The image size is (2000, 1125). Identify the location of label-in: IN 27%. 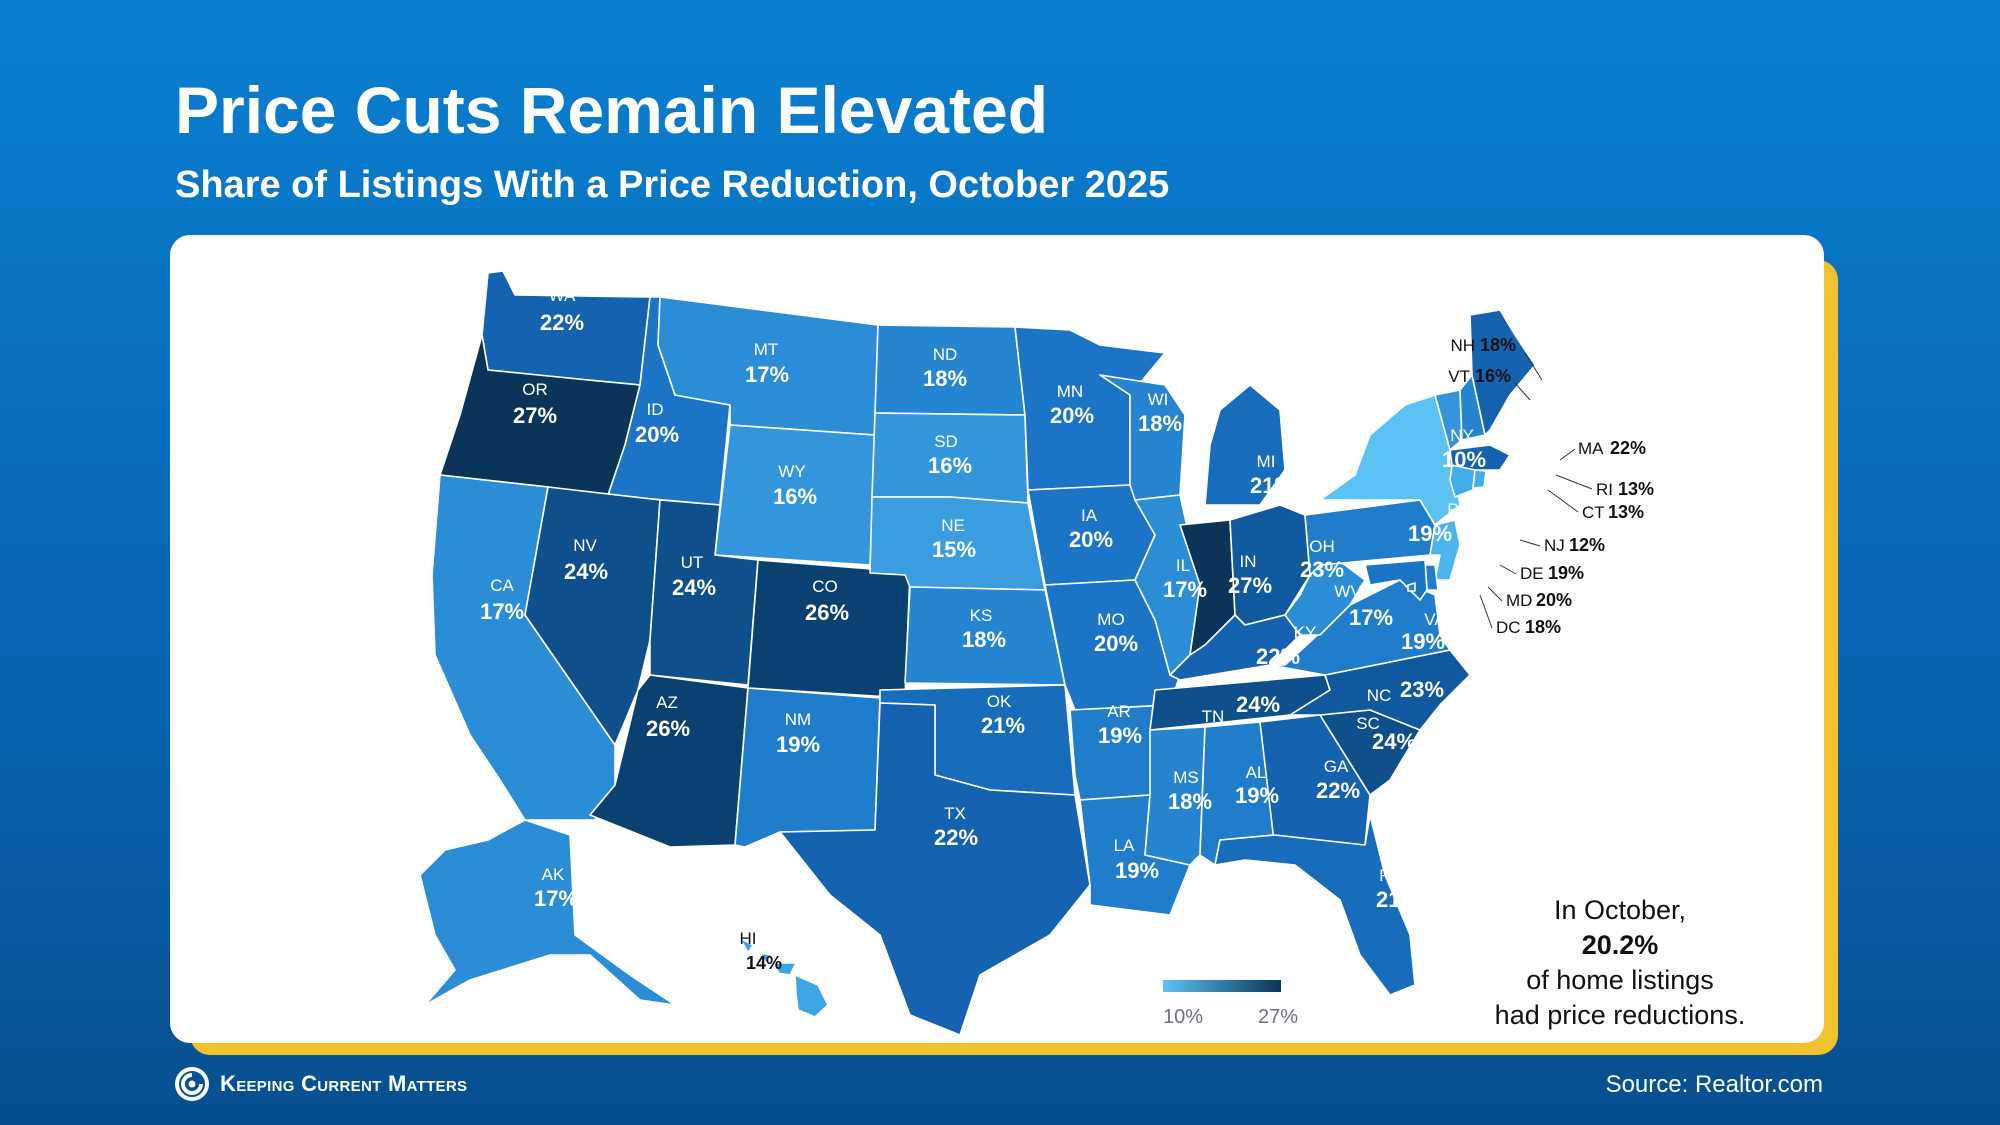
(1250, 575).